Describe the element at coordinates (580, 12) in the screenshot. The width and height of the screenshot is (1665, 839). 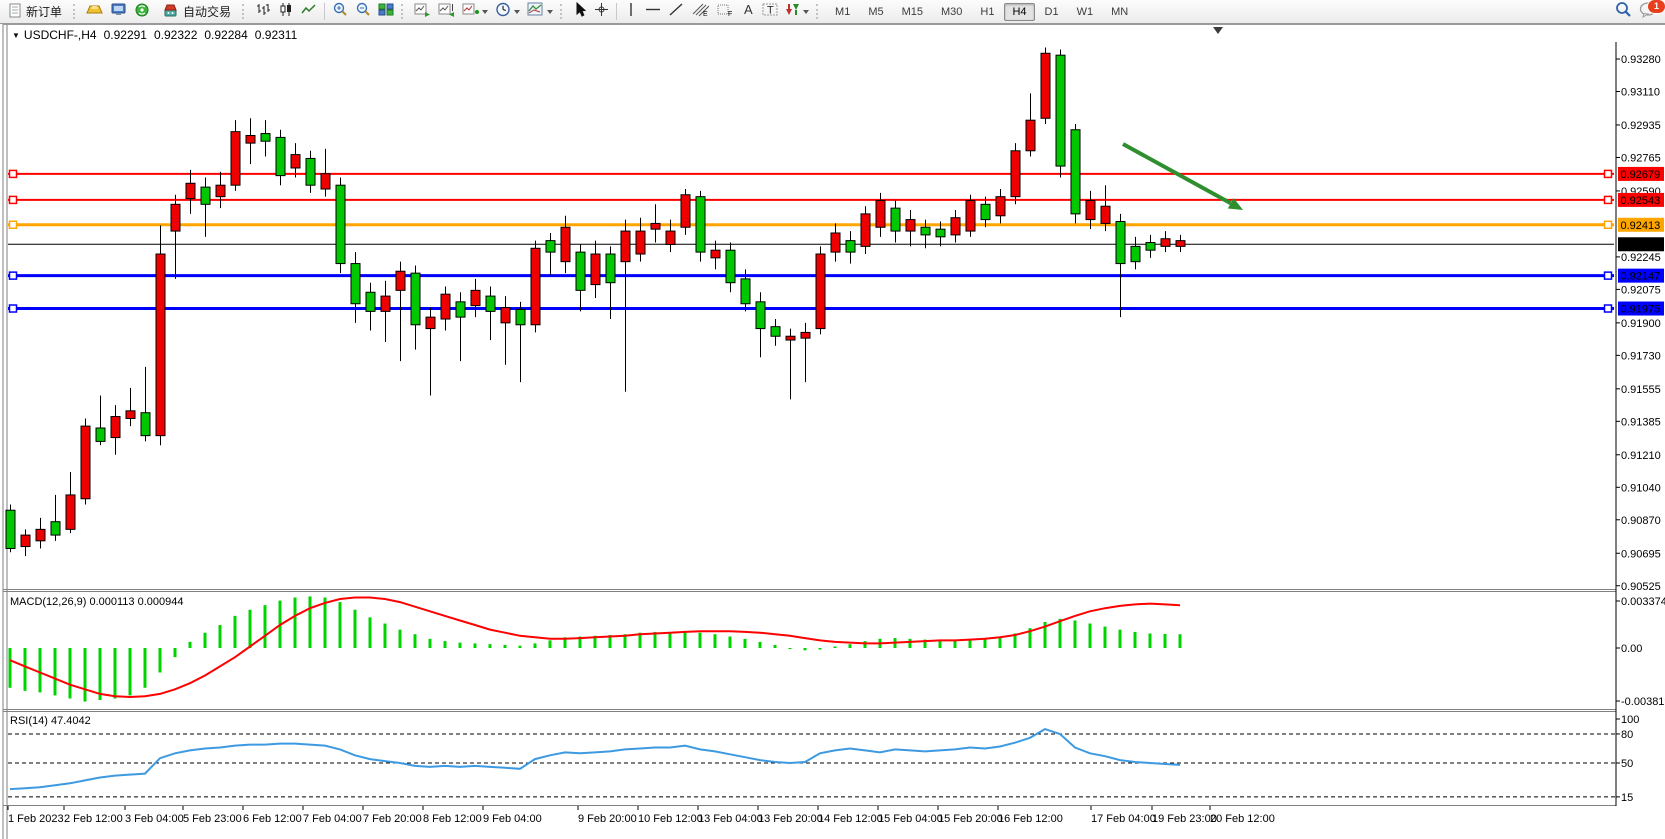
I see `cursor-tool-button` at that location.